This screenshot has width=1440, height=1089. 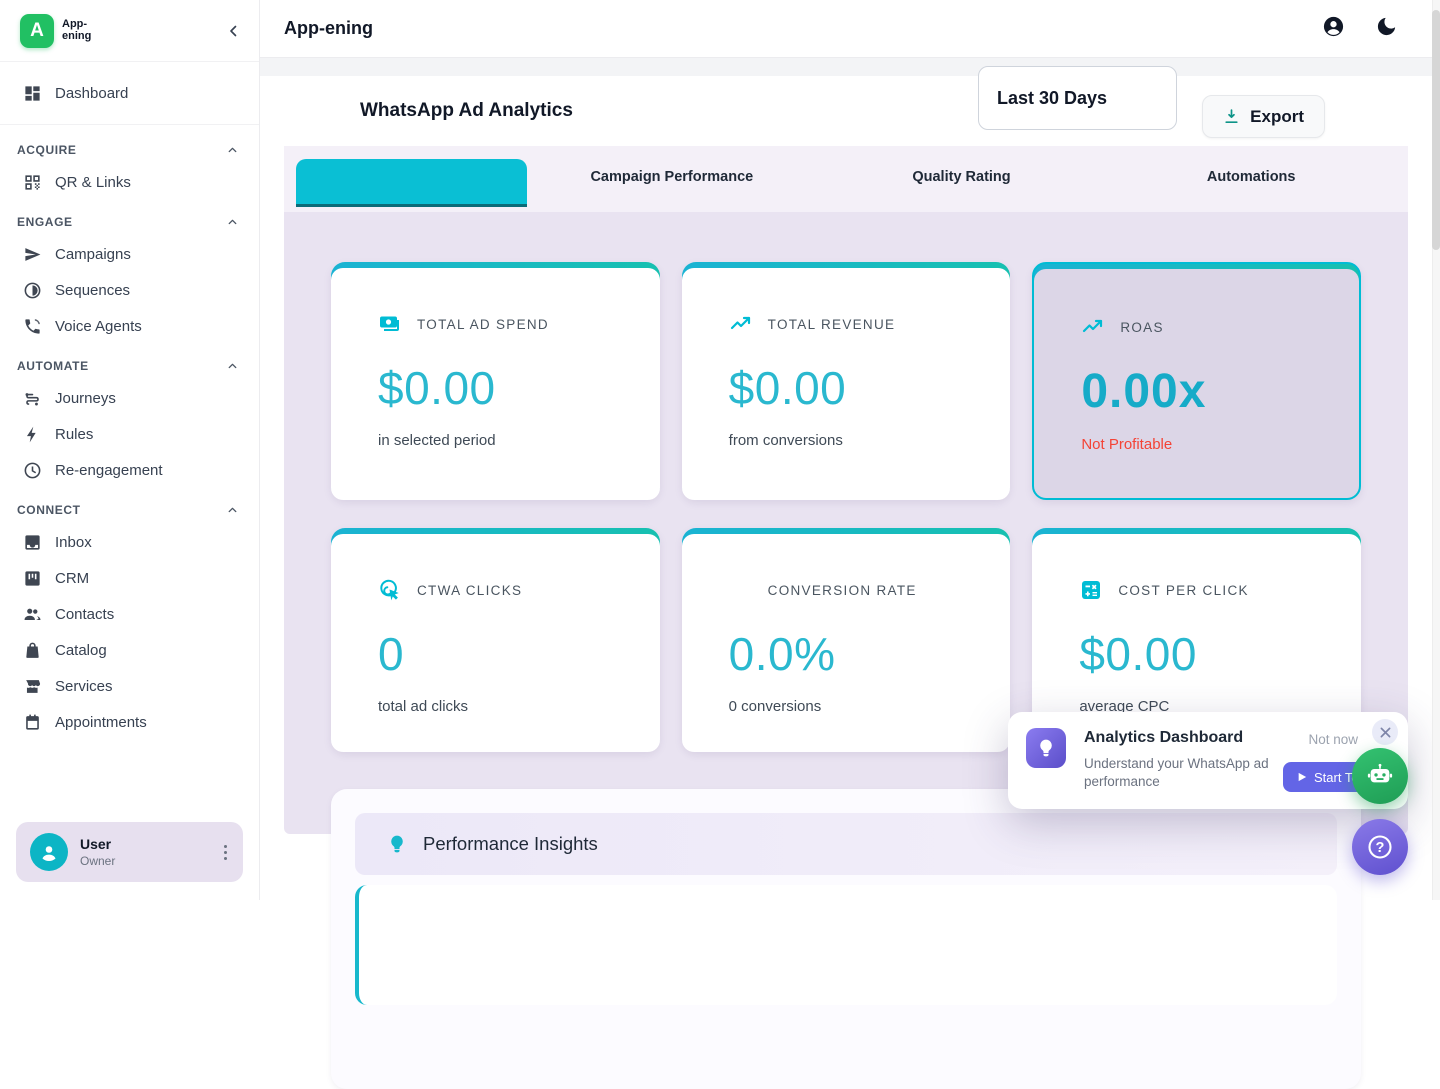 I want to click on app-logo: A, so click(x=37, y=30).